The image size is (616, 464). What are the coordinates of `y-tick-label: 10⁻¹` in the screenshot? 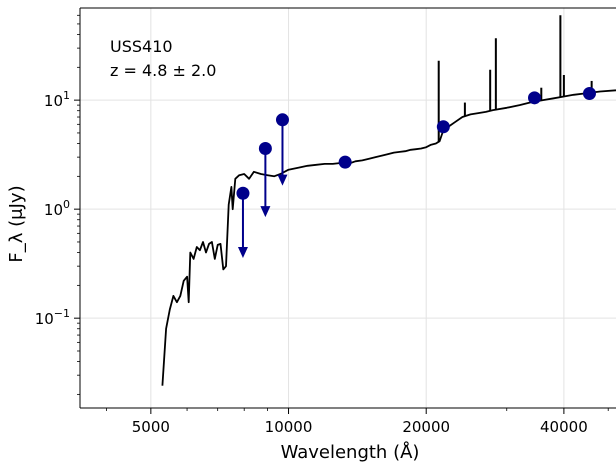 It's located at (52, 317).